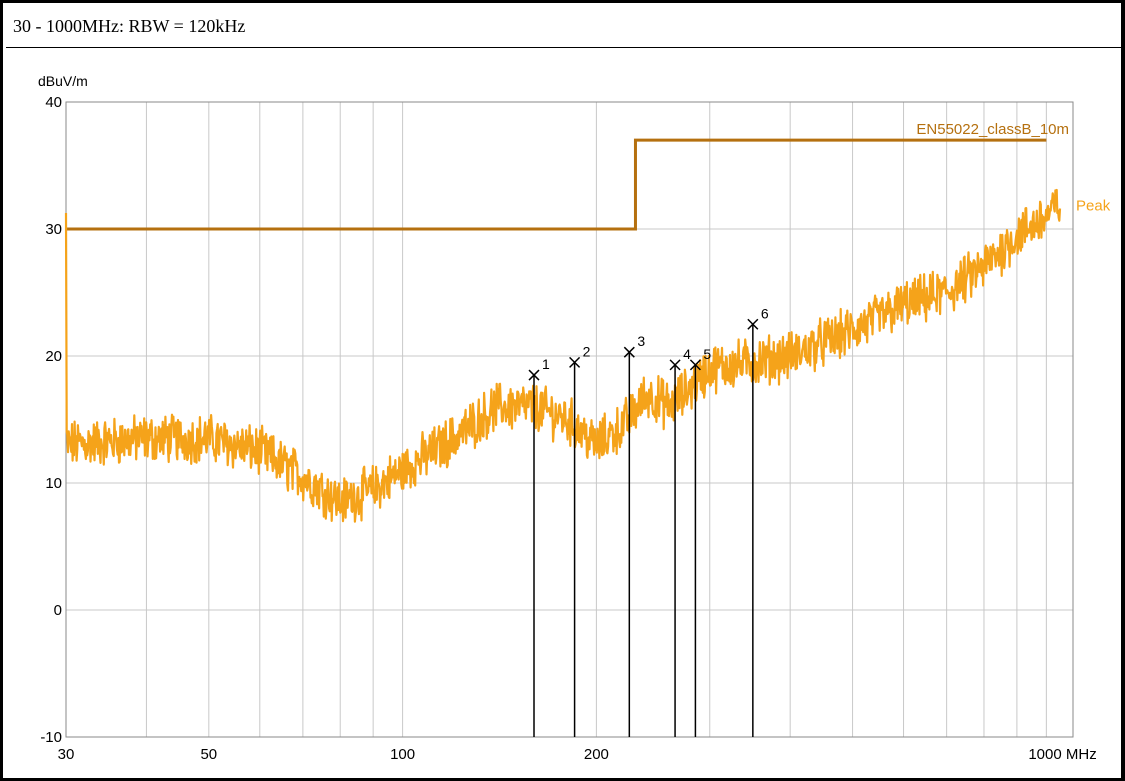 Image resolution: width=1125 pixels, height=781 pixels. Describe the element at coordinates (707, 354) in the screenshot. I see `marker-label: 5` at that location.